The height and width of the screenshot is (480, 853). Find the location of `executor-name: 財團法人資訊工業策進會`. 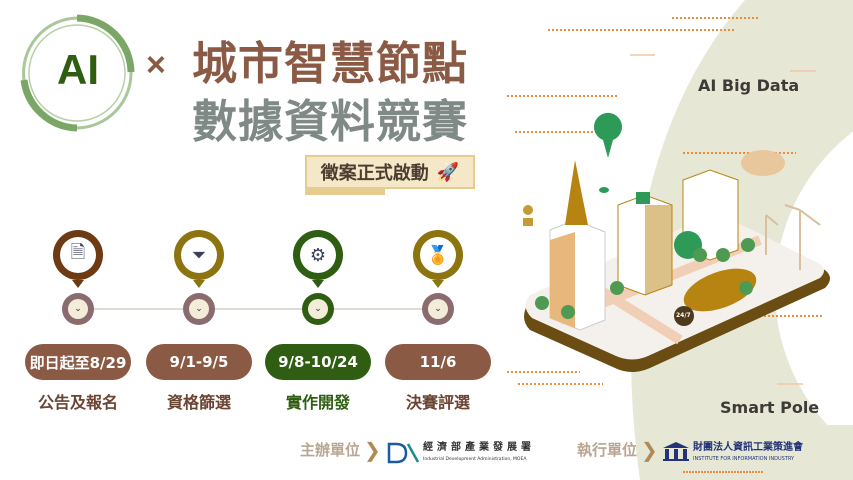

executor-name: 財團法人資訊工業策進會 is located at coordinates (748, 447).